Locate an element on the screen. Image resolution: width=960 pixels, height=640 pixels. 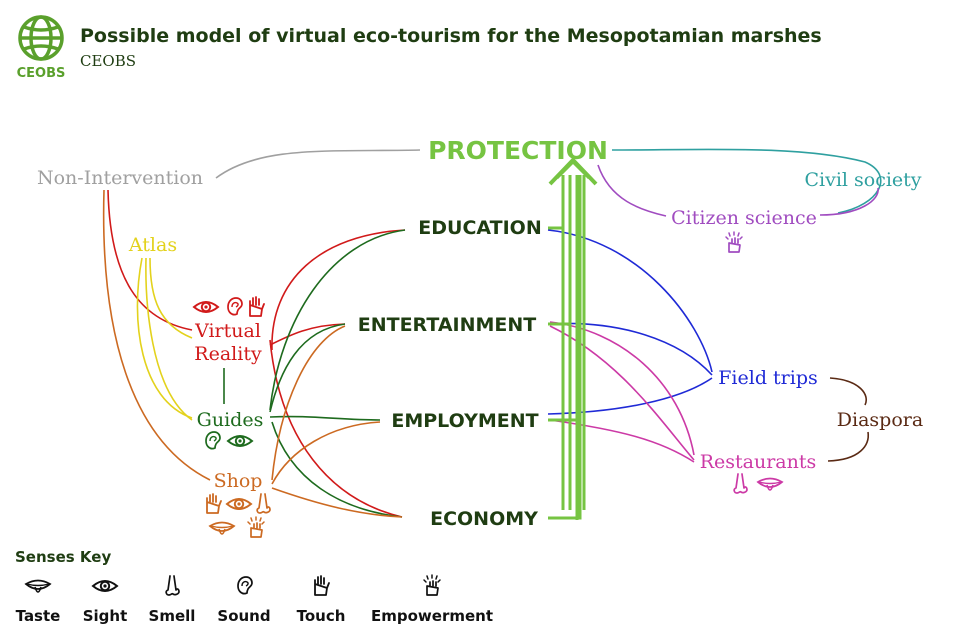
node-employment: EMPLOYMENT is located at coordinates (464, 421).